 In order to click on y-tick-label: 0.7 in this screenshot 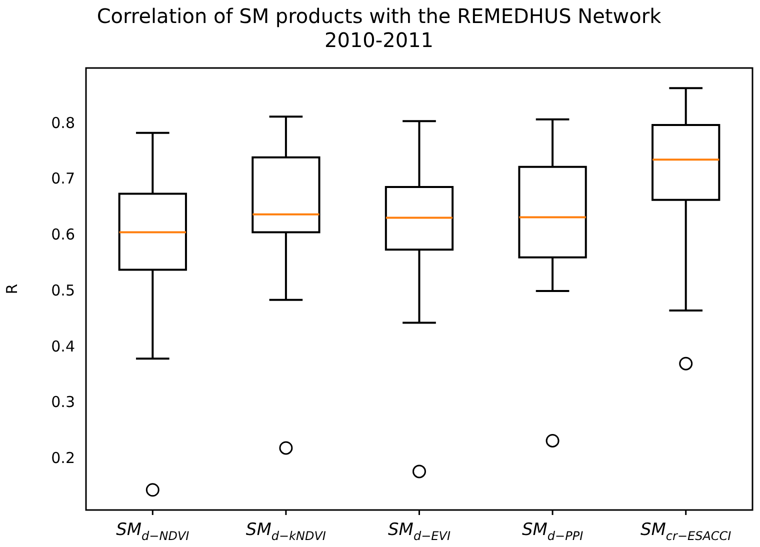, I will do `click(63, 179)`.